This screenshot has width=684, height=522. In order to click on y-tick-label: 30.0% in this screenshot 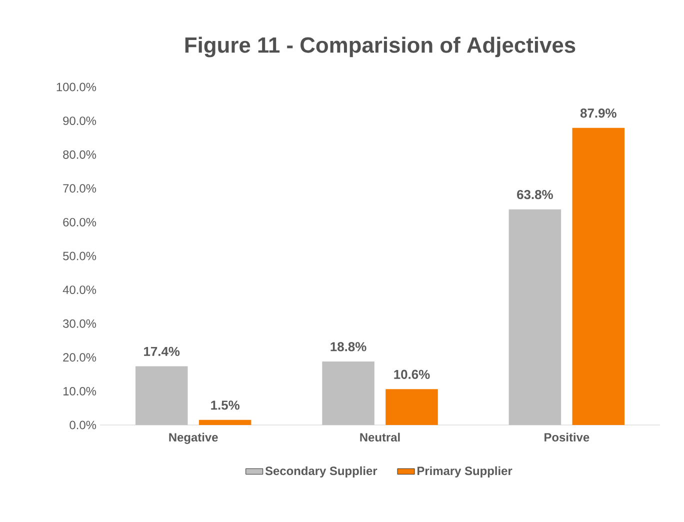, I will do `click(79, 323)`.